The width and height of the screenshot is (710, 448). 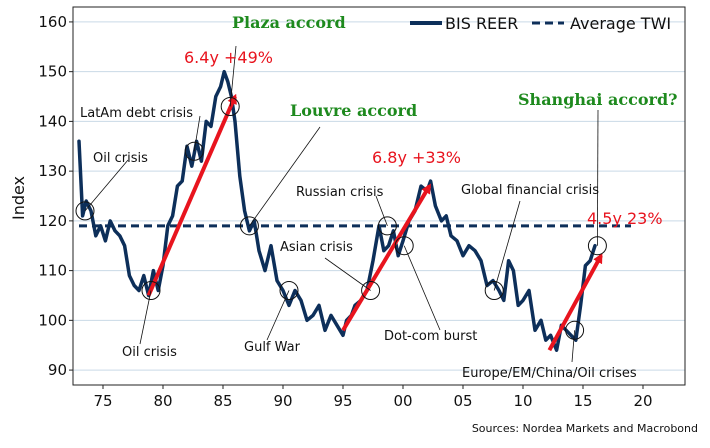 What do you see at coordinates (316, 247) in the screenshot?
I see `asian-crisis-label: Asian crisis` at bounding box center [316, 247].